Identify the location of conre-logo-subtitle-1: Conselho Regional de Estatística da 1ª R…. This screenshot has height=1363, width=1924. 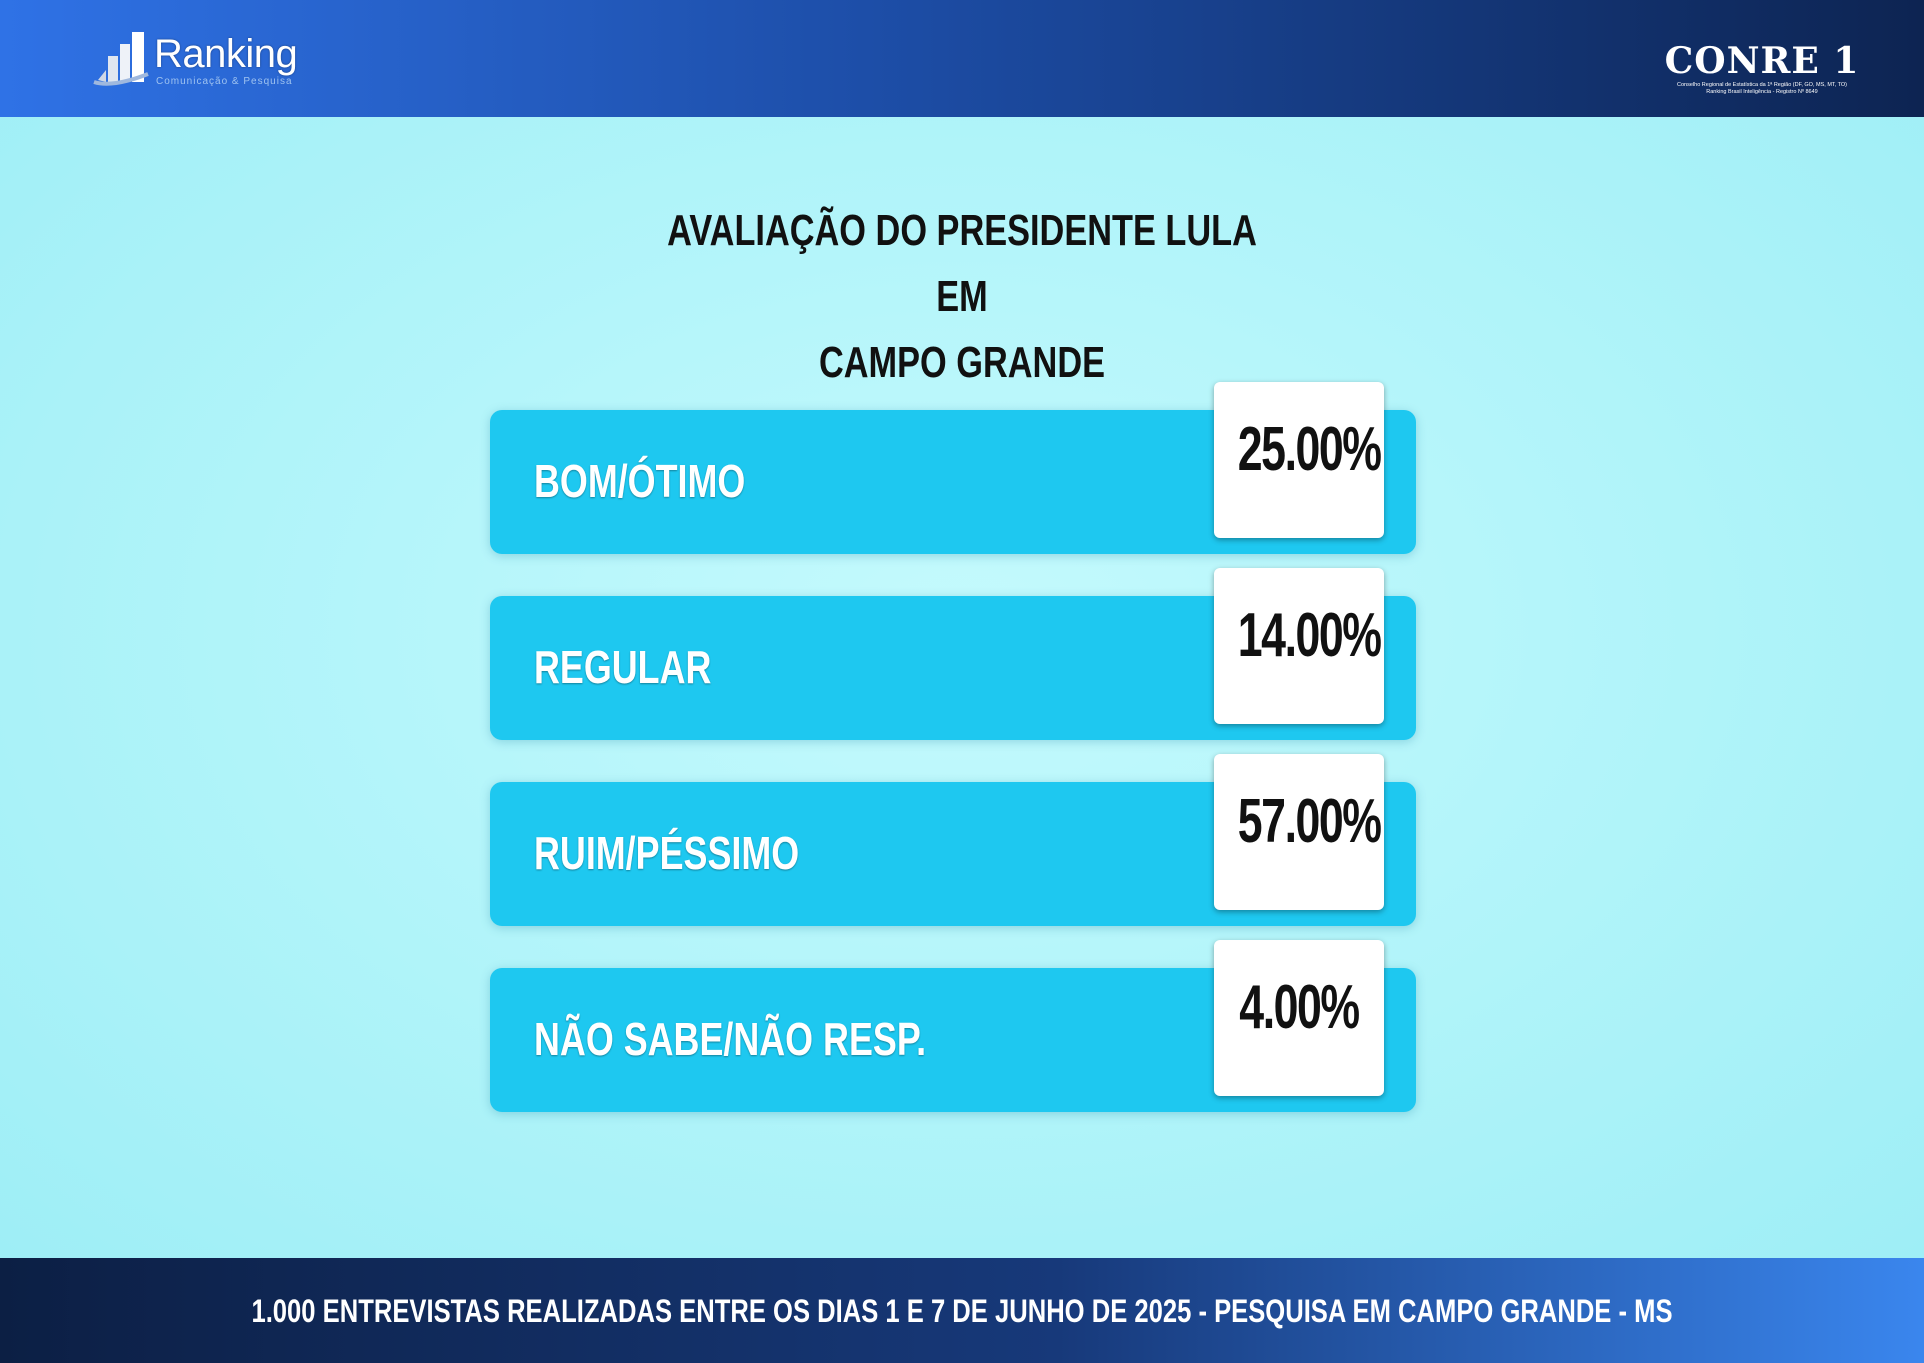
(1762, 85).